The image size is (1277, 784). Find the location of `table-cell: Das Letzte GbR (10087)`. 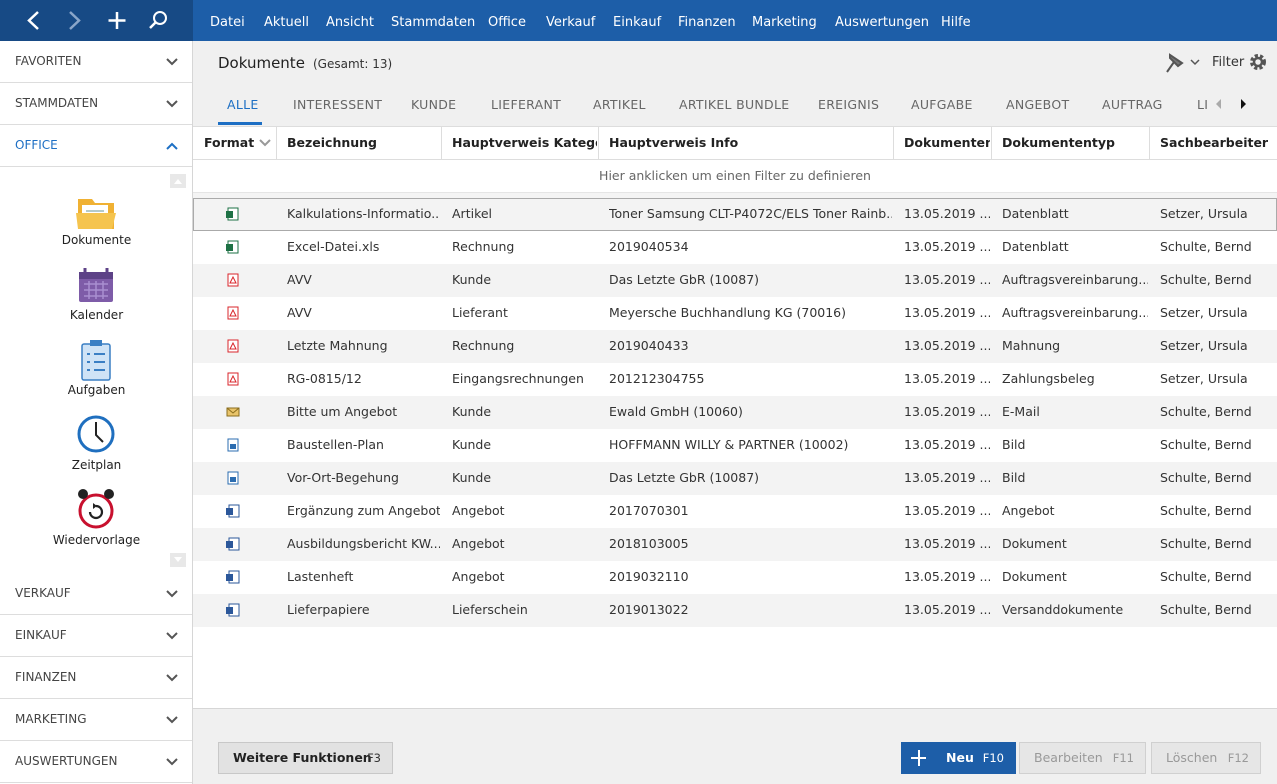

table-cell: Das Letzte GbR (10087) is located at coordinates (684, 477).